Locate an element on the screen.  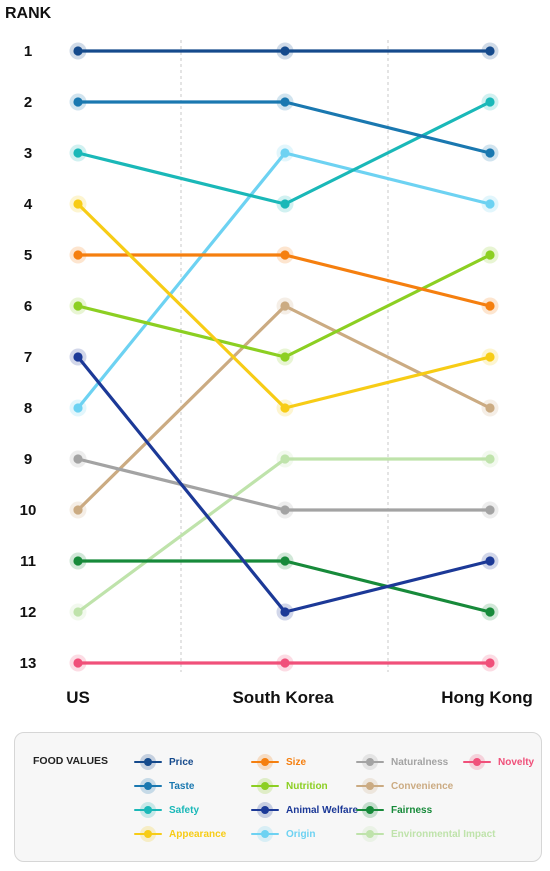
legend-label: Animal Welfare is located at coordinates (322, 810).